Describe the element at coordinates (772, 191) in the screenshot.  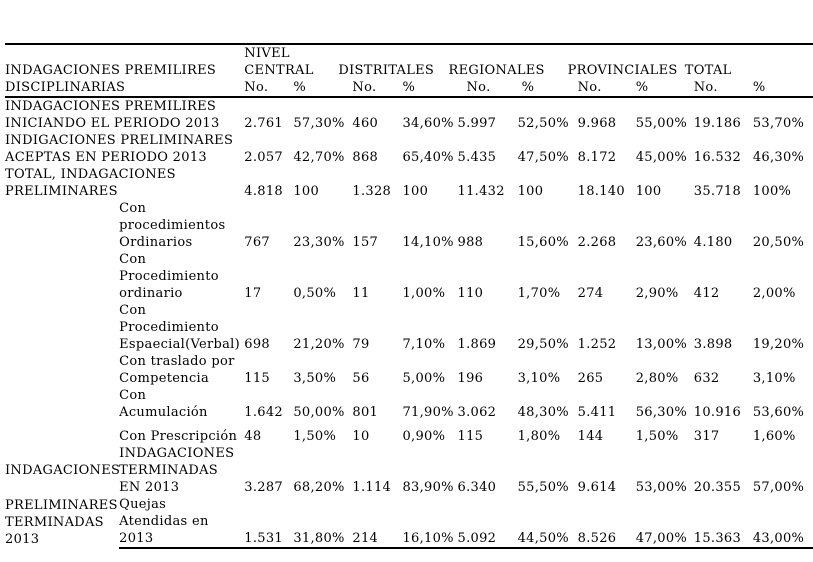
I see `cell-value: 100%` at that location.